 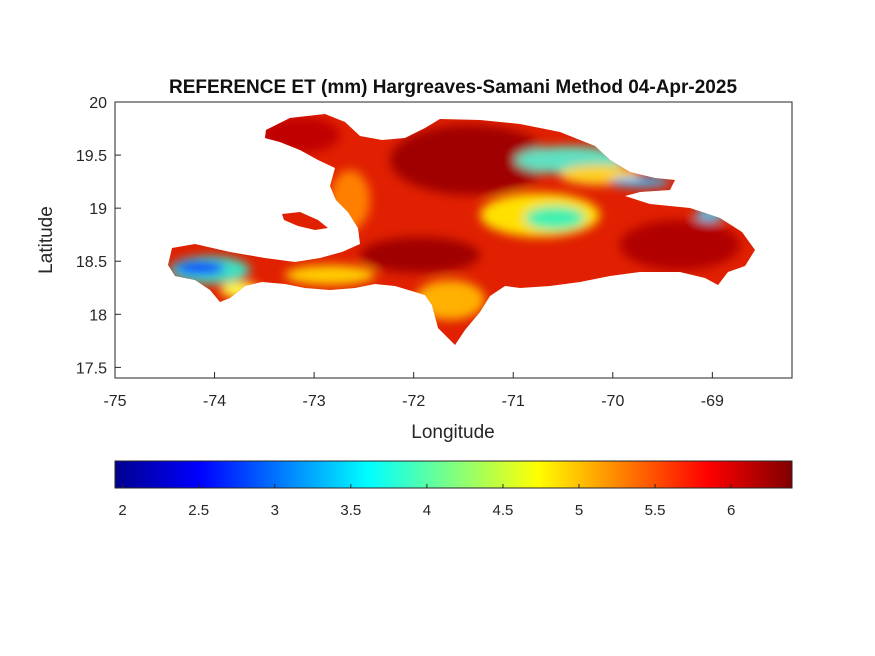 What do you see at coordinates (314, 401) in the screenshot?
I see `x-tick-label: -73` at bounding box center [314, 401].